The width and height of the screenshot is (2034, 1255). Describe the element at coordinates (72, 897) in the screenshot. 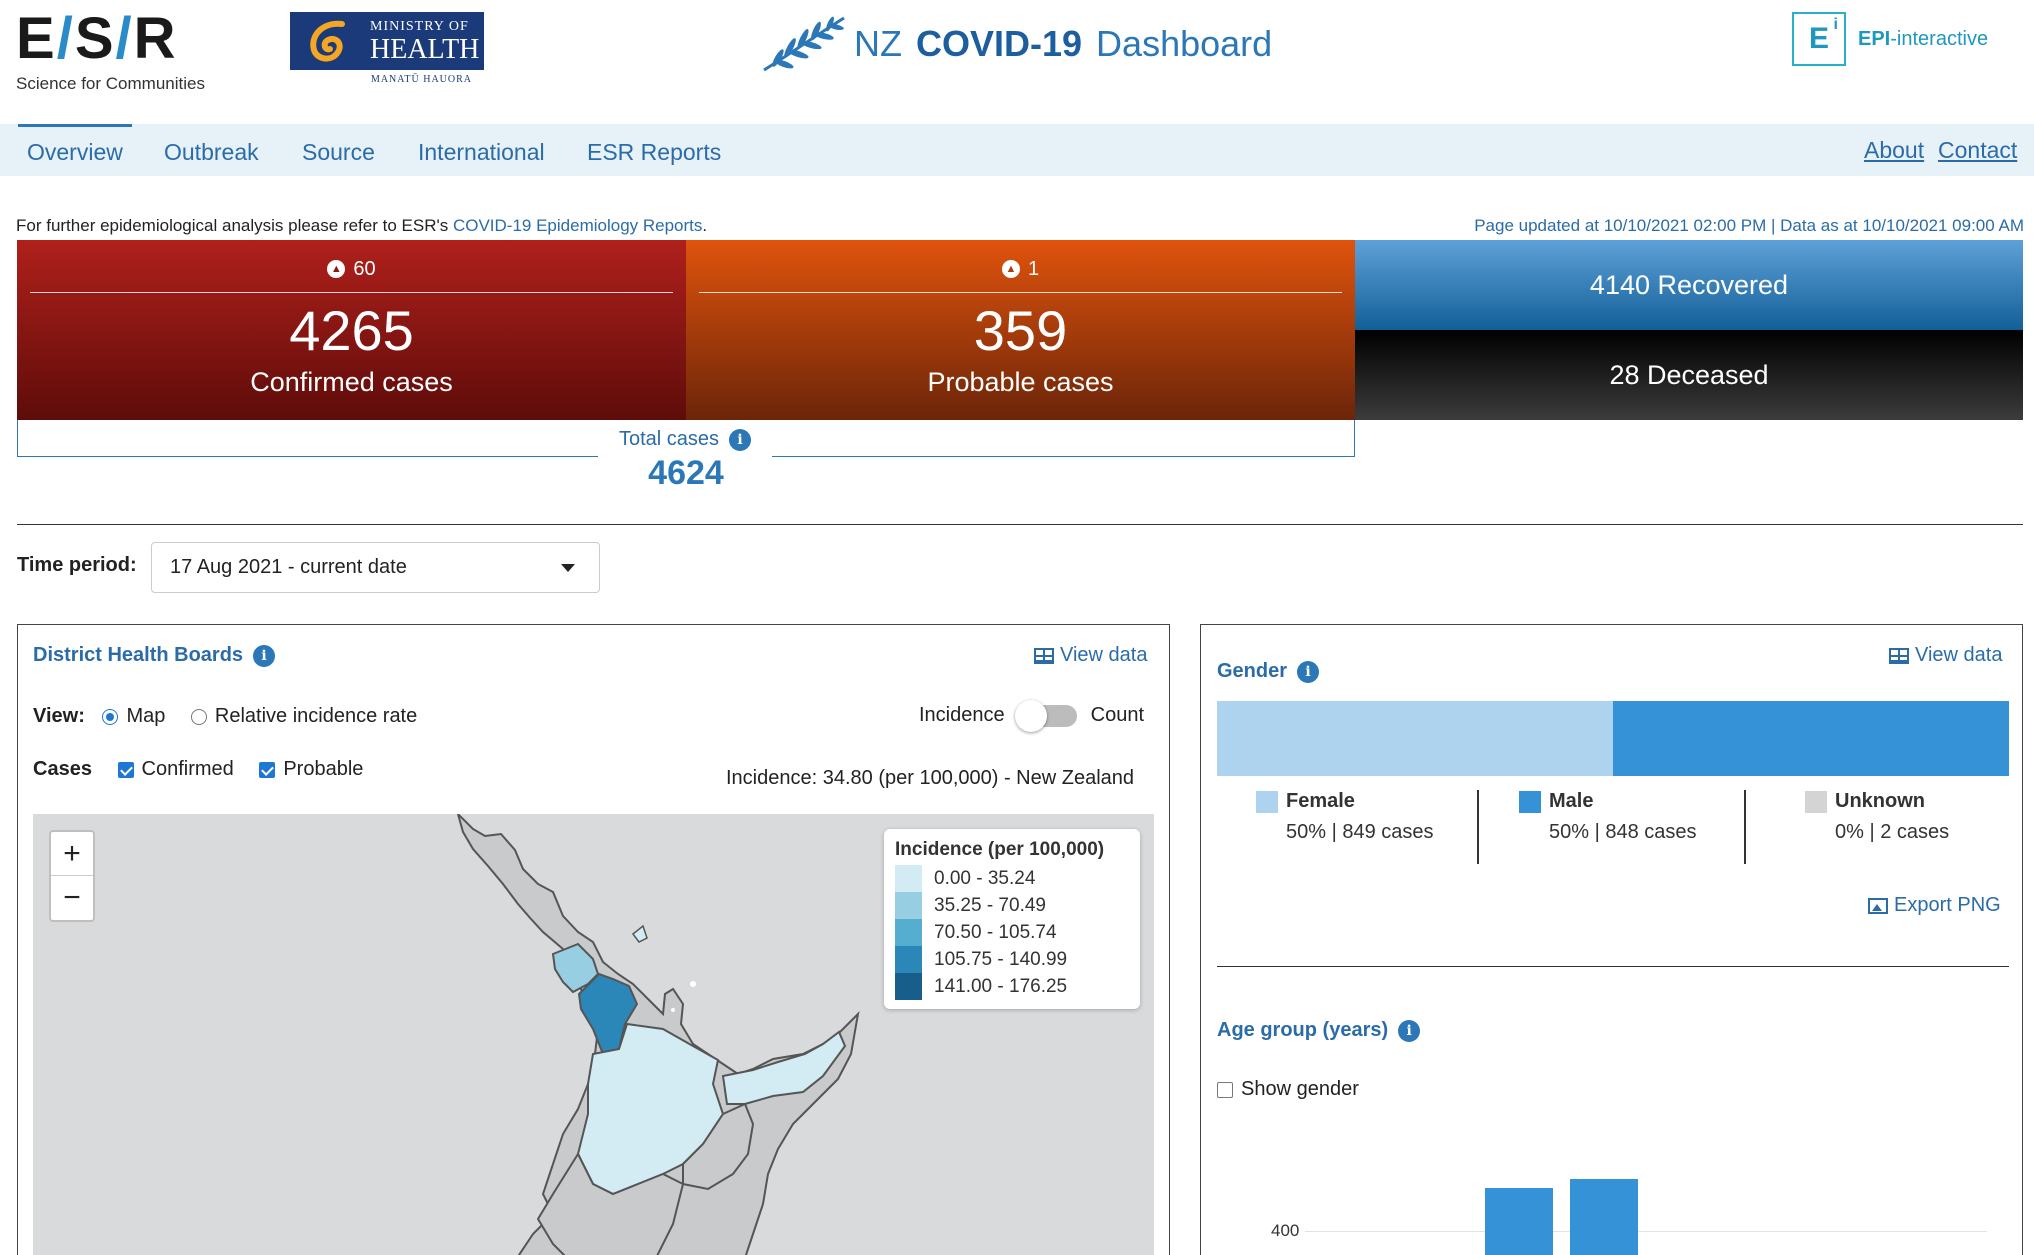

I see `zoom-out-button: −` at that location.